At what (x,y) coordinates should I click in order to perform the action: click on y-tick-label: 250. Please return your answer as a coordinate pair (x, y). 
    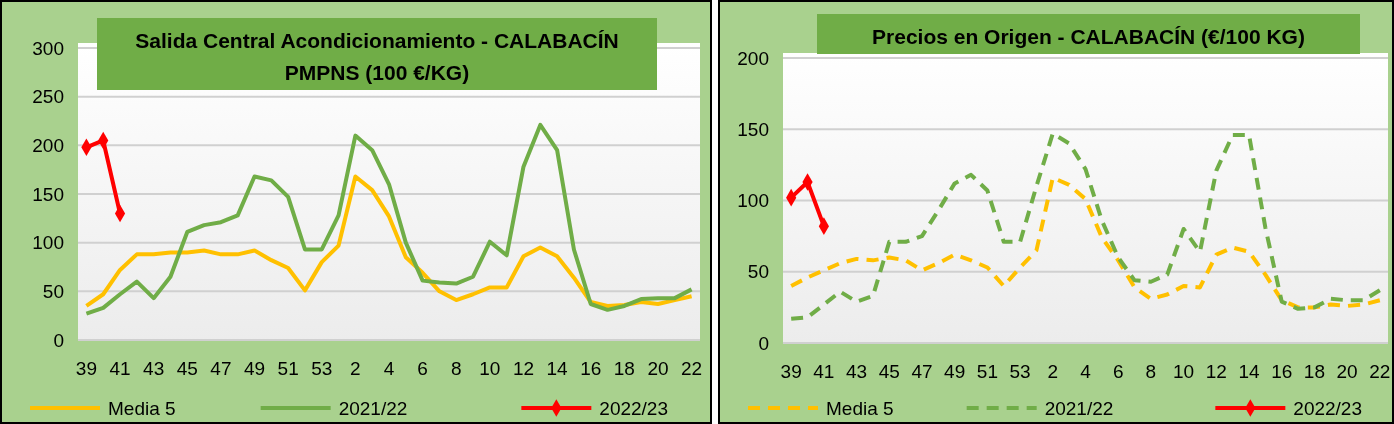
    Looking at the image, I should click on (48, 97).